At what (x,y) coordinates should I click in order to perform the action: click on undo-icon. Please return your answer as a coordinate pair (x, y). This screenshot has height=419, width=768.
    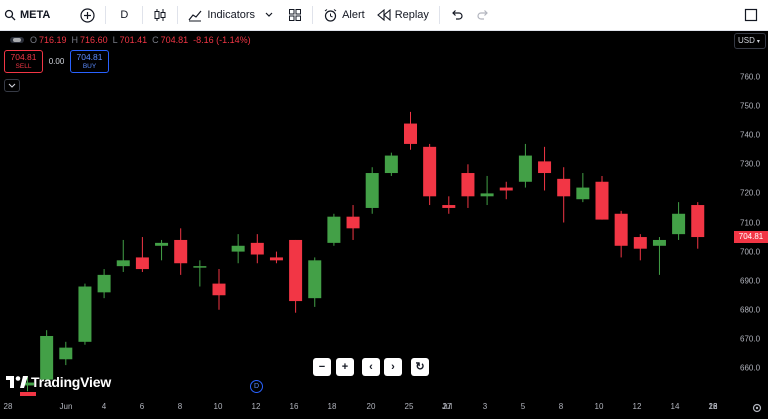
    Looking at the image, I should click on (457, 15).